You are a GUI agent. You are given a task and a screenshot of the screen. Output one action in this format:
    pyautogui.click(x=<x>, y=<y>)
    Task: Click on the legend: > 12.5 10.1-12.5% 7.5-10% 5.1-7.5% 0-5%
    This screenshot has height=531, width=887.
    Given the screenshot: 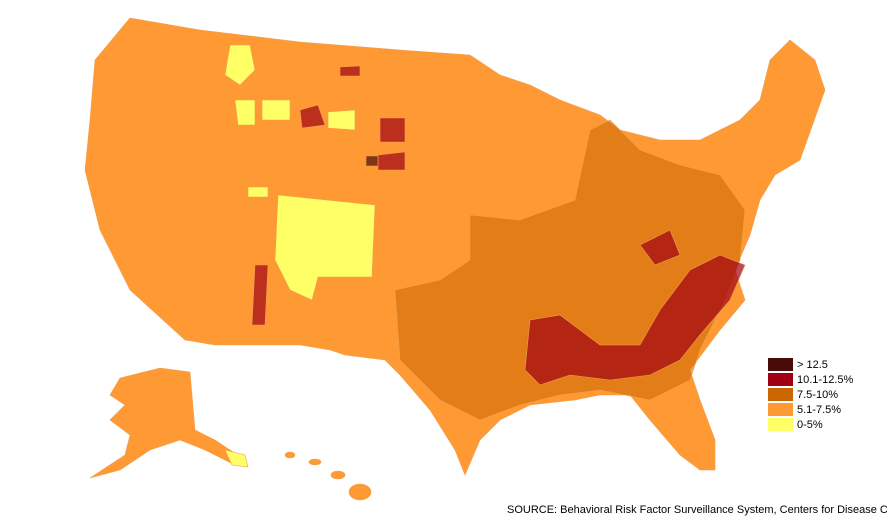 What is the action you would take?
    pyautogui.click(x=810, y=394)
    